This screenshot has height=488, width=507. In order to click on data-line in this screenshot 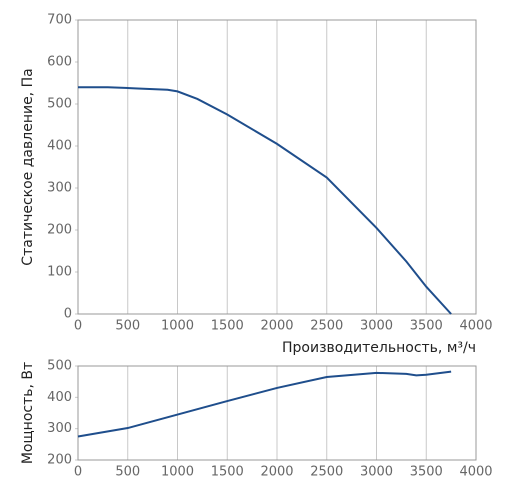, I will do `click(264, 404)`.